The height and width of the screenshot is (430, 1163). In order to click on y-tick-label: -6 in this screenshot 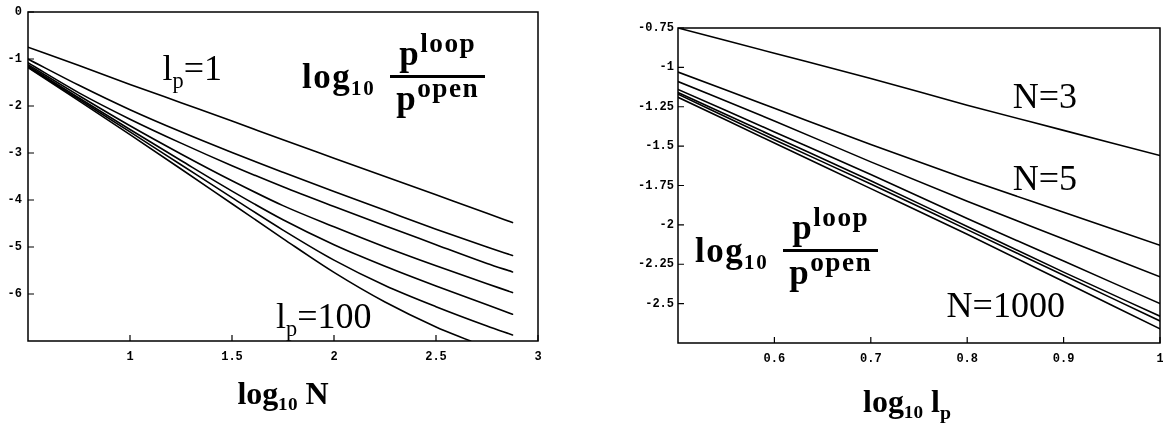, I will do `click(14, 294)`.